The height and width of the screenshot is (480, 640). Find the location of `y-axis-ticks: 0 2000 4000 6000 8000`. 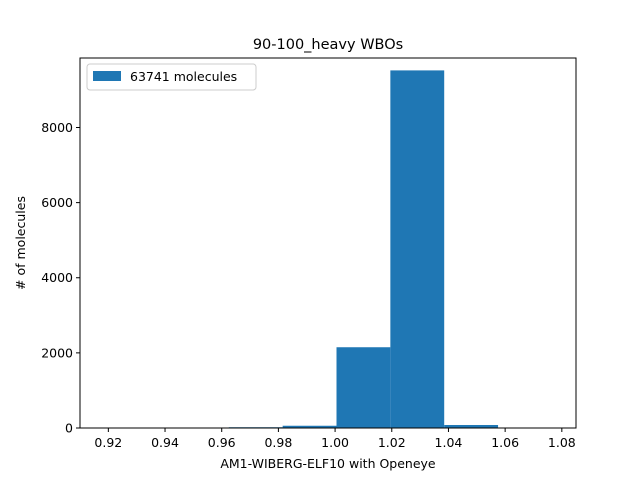

y-axis-ticks: 0 2000 4000 6000 8000 is located at coordinates (60, 278).